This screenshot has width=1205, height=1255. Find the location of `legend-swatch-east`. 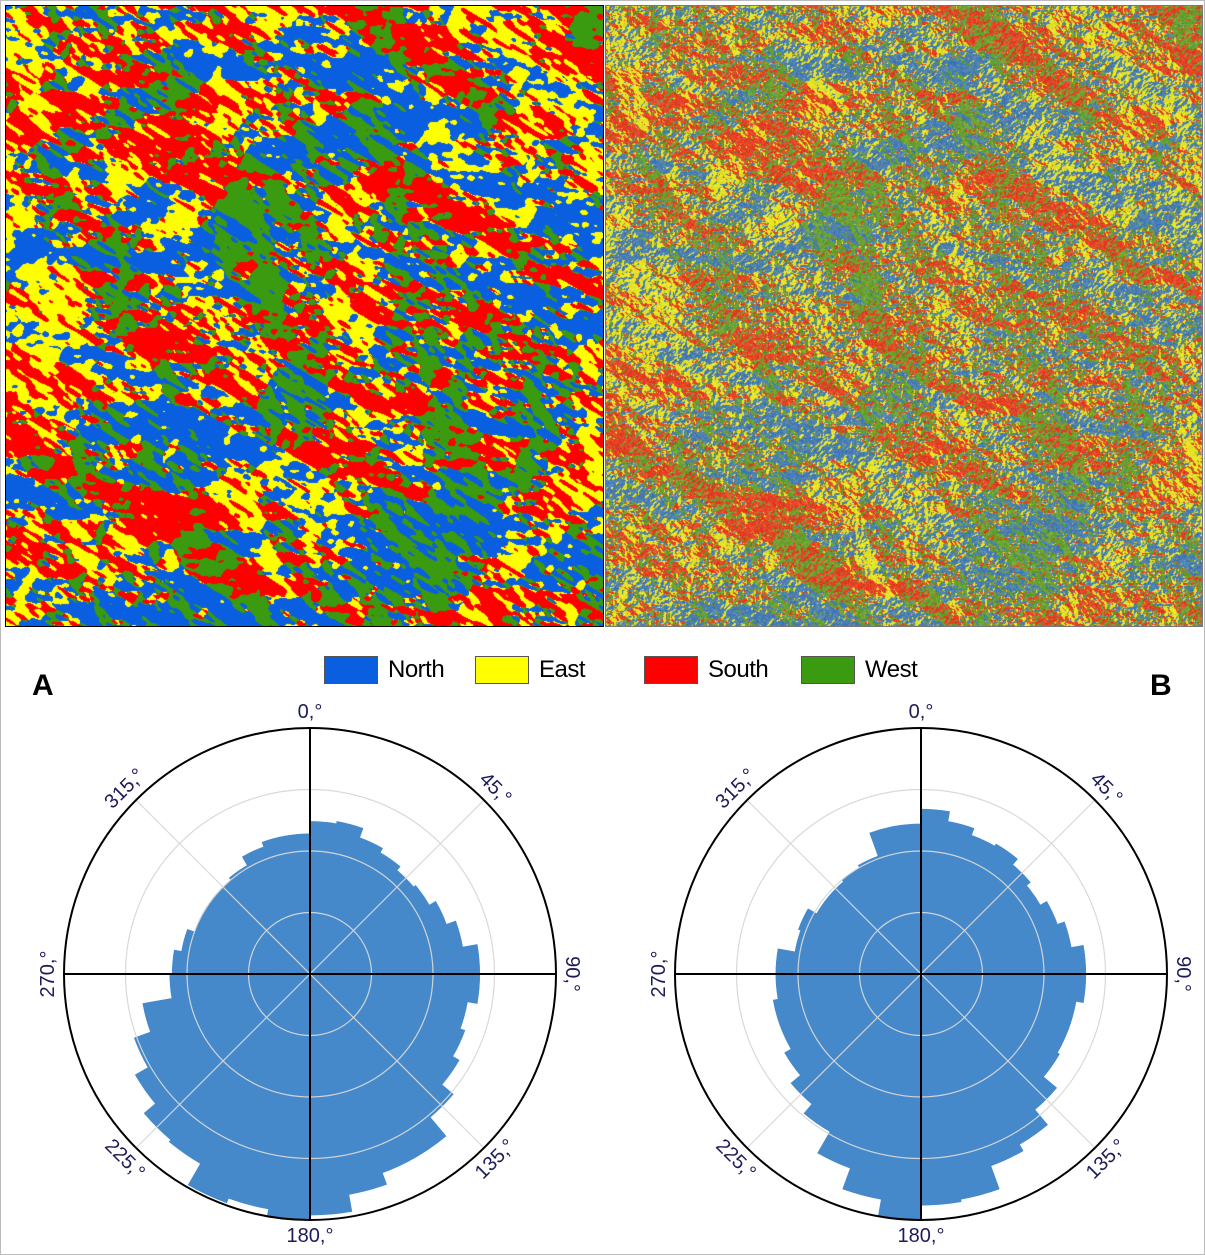

legend-swatch-east is located at coordinates (502, 670).